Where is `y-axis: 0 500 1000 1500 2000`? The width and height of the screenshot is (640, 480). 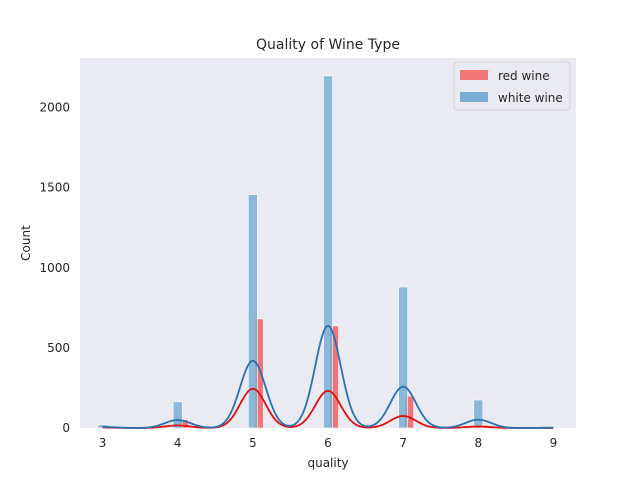 y-axis: 0 500 1000 1500 2000 is located at coordinates (54, 268).